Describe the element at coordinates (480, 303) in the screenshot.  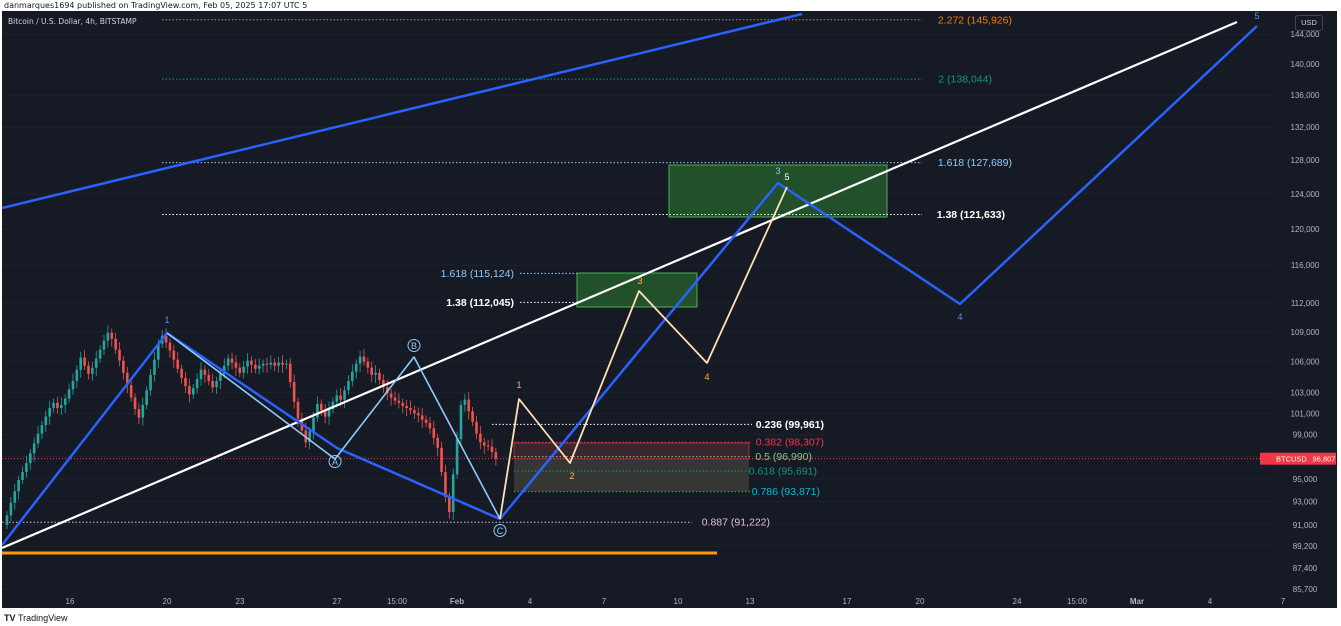
I see `fib-label: 1.38 (112,045)` at that location.